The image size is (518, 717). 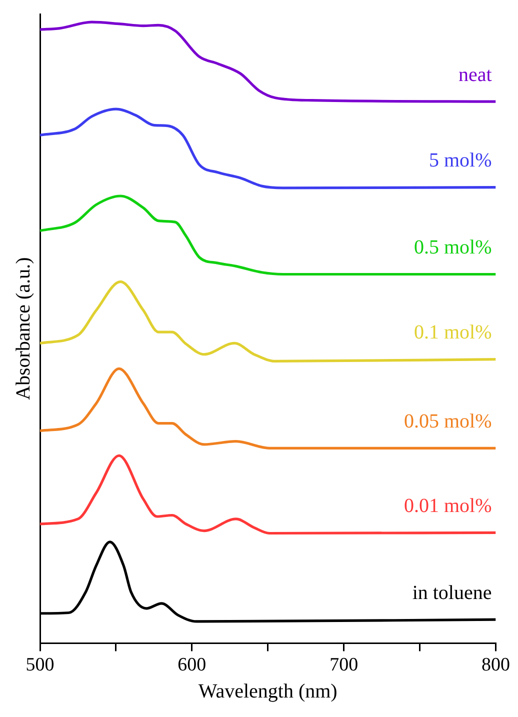 What do you see at coordinates (448, 421) in the screenshot?
I see `series-label: 0.05 mol%` at bounding box center [448, 421].